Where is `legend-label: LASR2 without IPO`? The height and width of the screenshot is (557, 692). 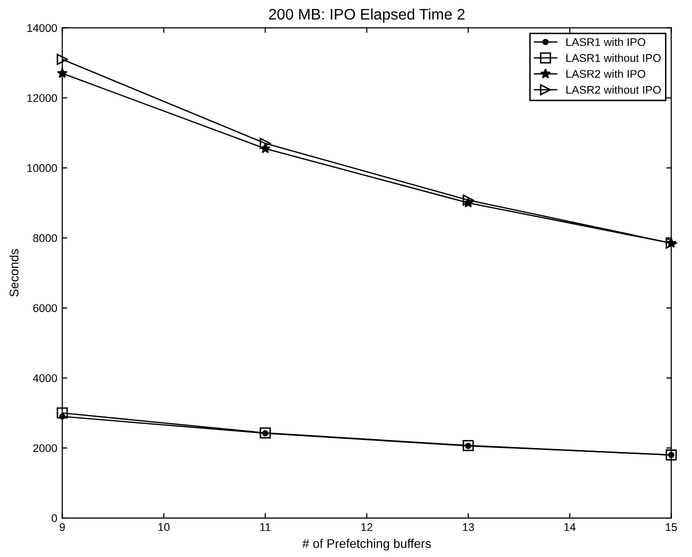 legend-label: LASR2 without IPO is located at coordinates (613, 90).